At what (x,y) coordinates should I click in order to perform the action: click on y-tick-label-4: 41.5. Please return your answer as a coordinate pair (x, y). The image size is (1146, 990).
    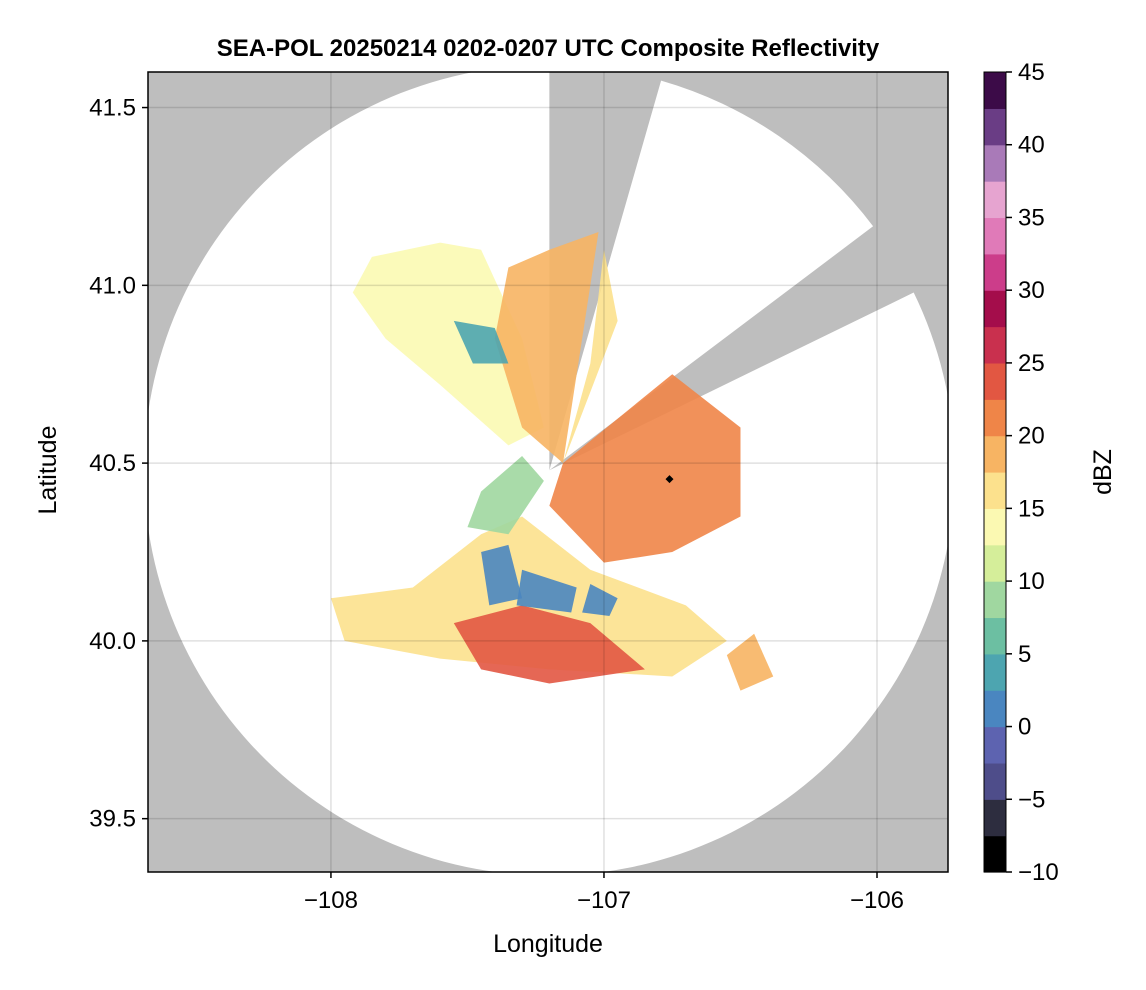
    Looking at the image, I should click on (112, 108).